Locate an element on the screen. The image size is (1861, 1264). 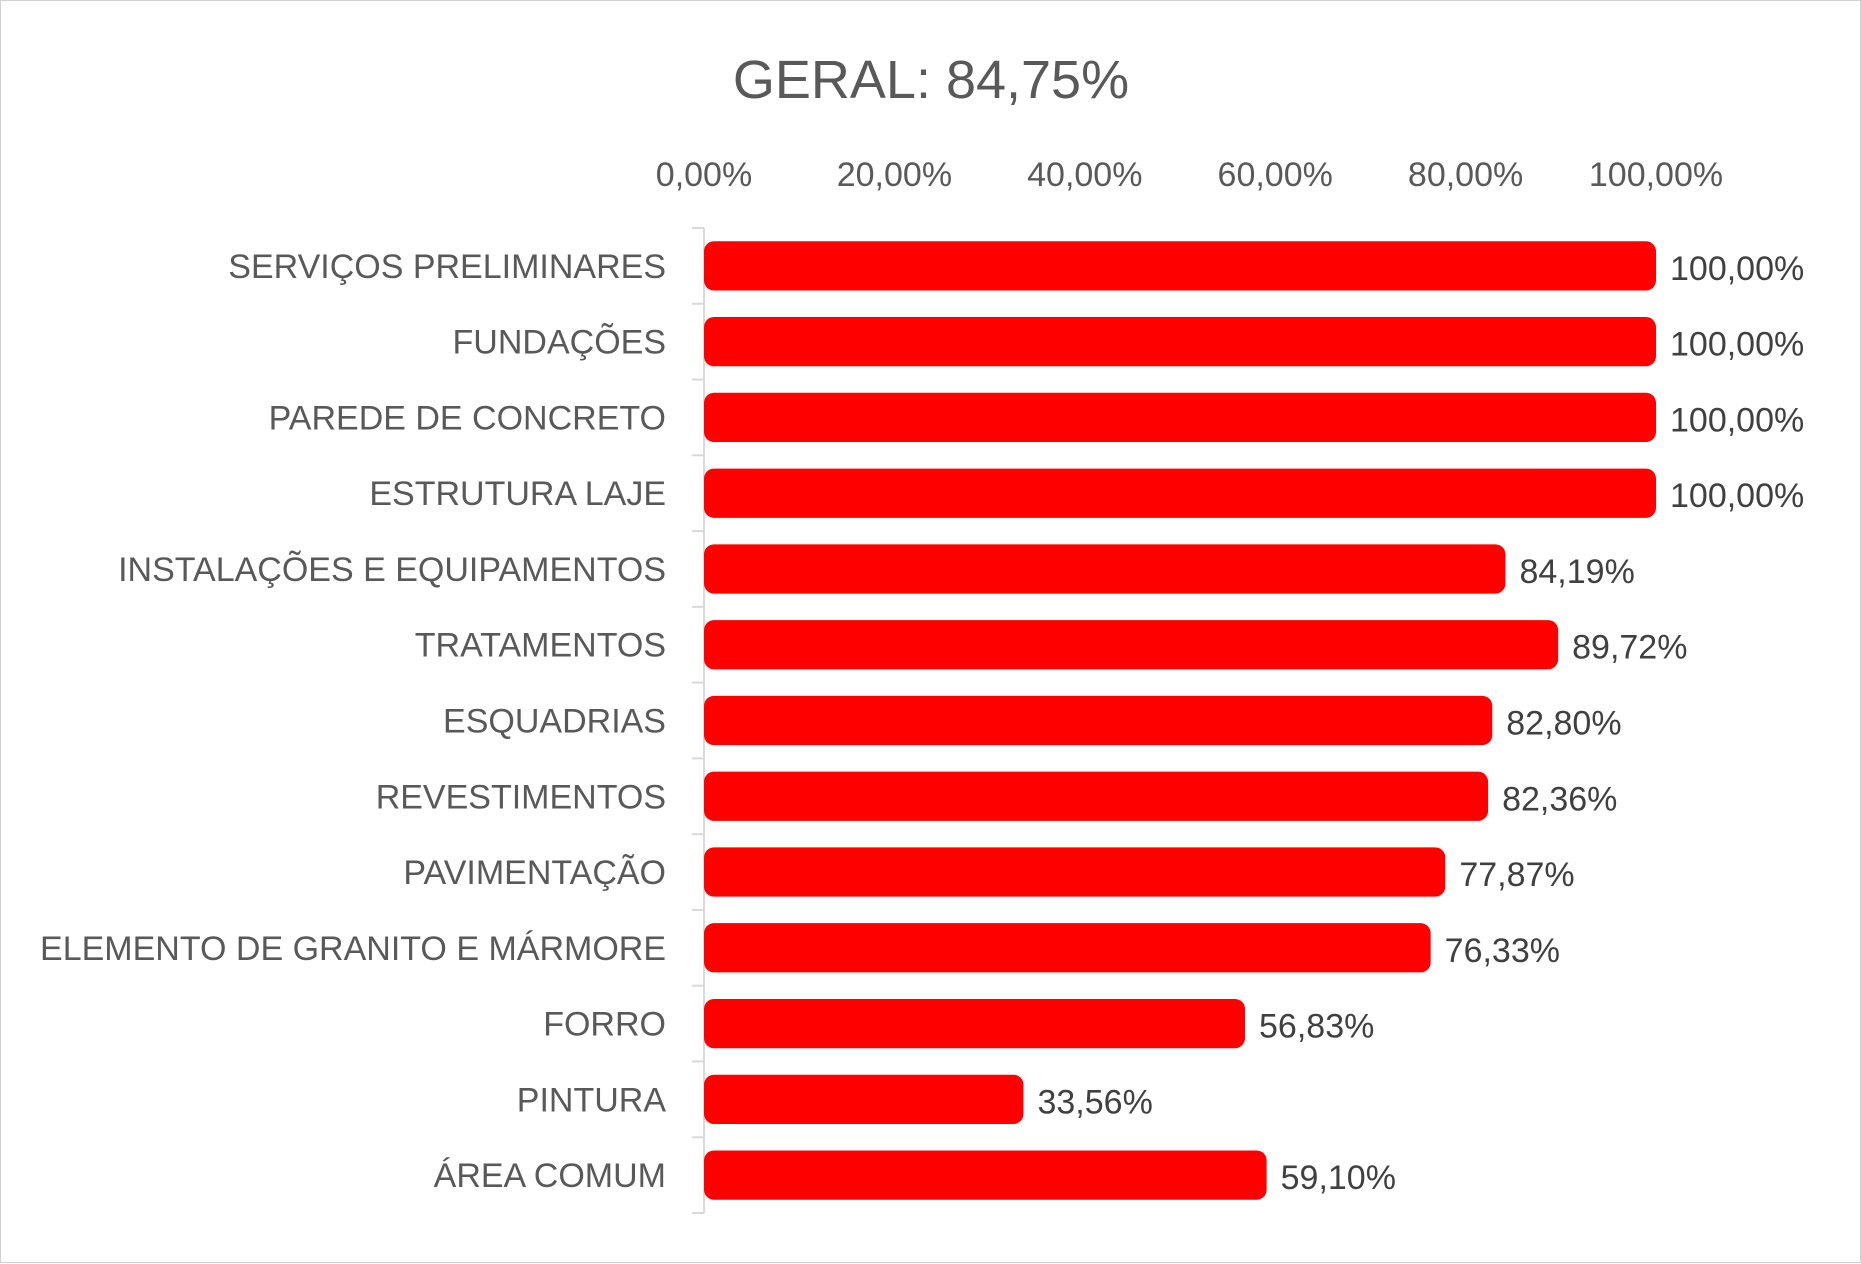
category-label: FORRO is located at coordinates (604, 1025).